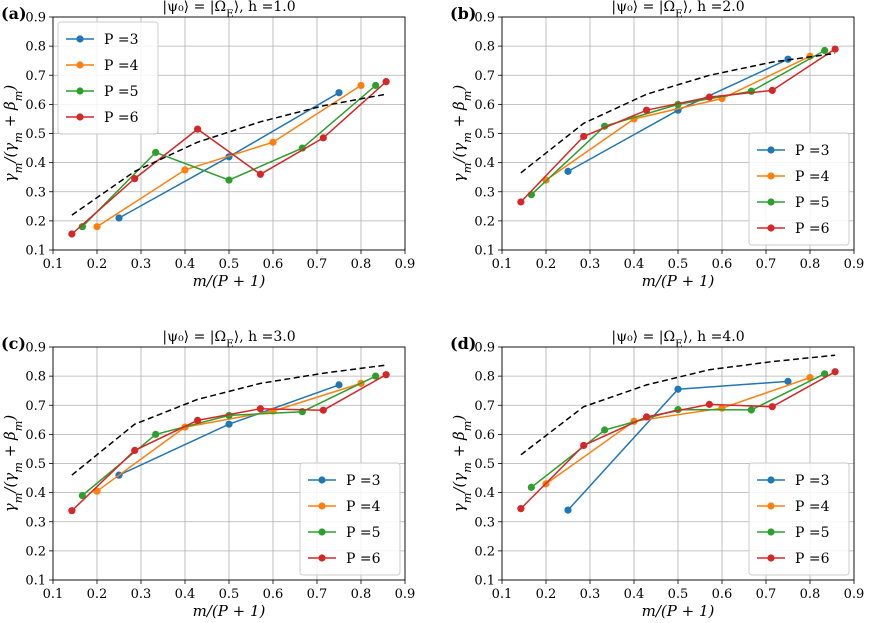 The width and height of the screenshot is (872, 623). Describe the element at coordinates (14, 13) in the screenshot. I see `panel-label: (a)` at that location.